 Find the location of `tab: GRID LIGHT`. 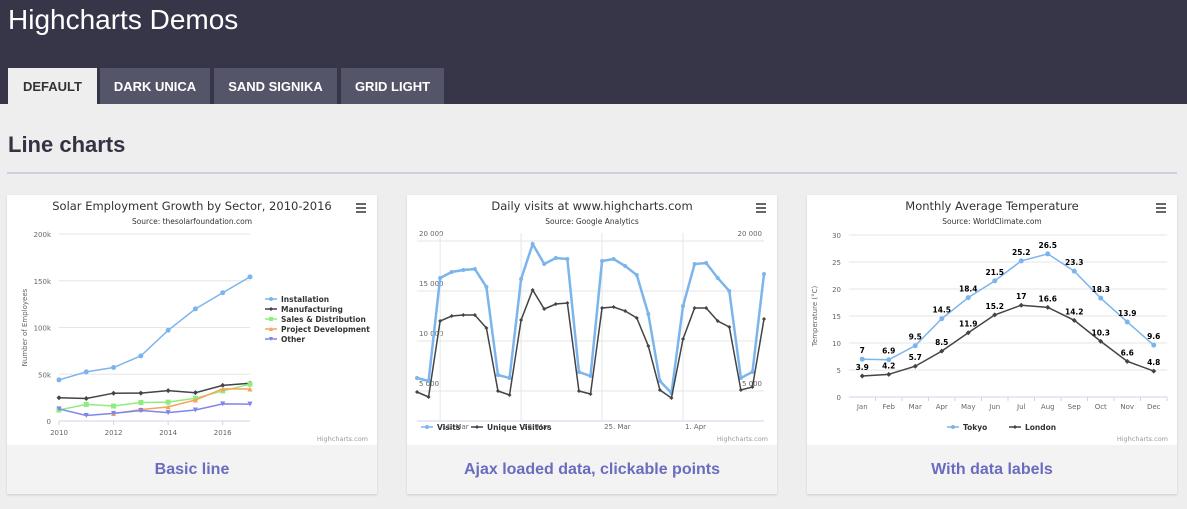

tab: GRID LIGHT is located at coordinates (392, 86).